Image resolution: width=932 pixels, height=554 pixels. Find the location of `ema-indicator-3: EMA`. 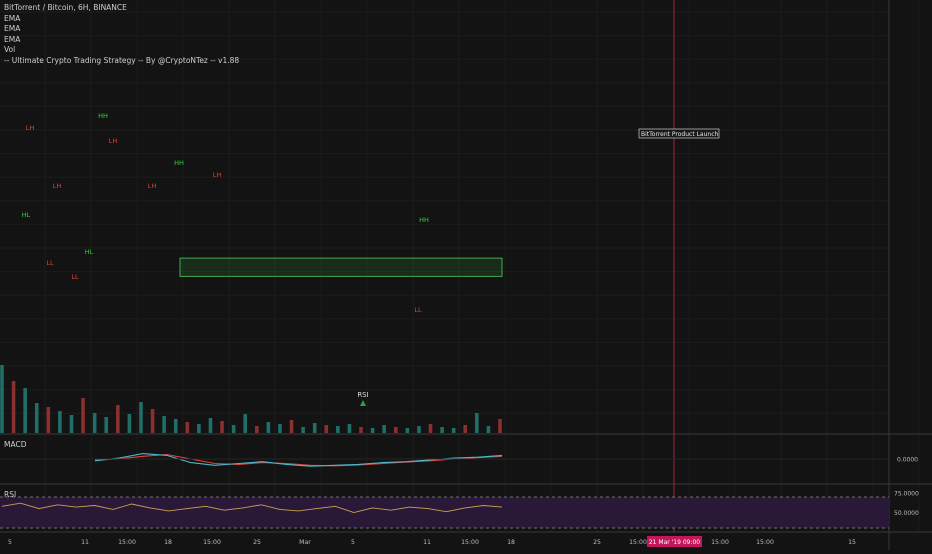

ema-indicator-3: EMA is located at coordinates (12, 39).